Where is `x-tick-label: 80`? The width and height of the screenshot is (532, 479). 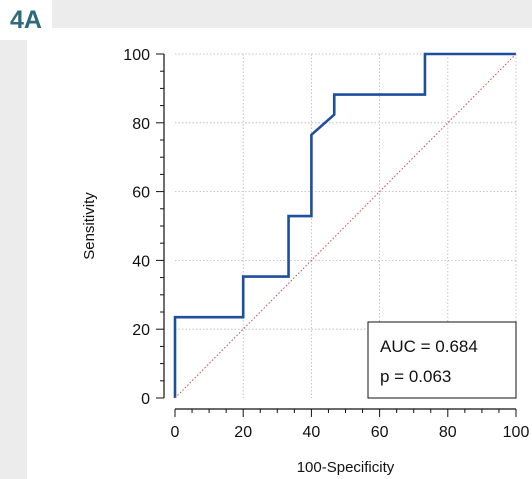
x-tick-label: 80 is located at coordinates (448, 432).